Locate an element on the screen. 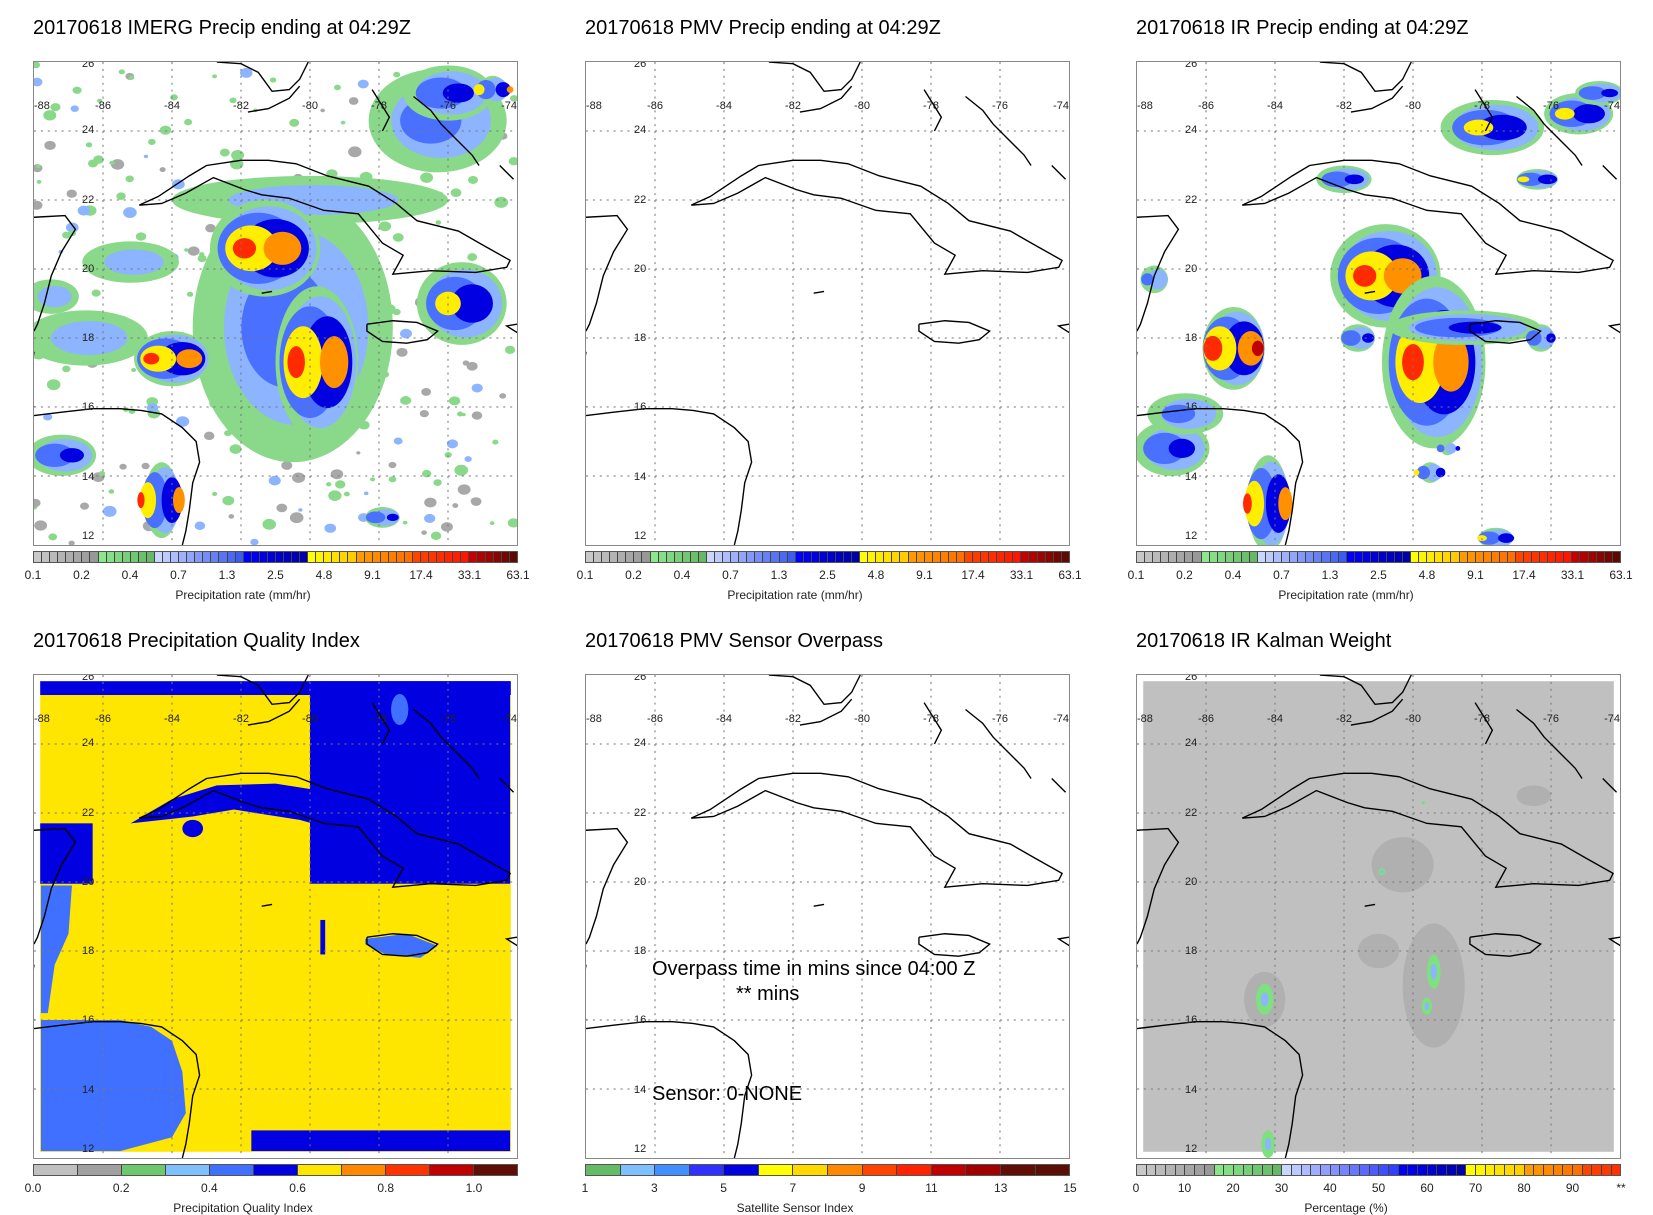 This screenshot has height=1215, width=1653. latitude-label: 24 is located at coordinates (88, 743).